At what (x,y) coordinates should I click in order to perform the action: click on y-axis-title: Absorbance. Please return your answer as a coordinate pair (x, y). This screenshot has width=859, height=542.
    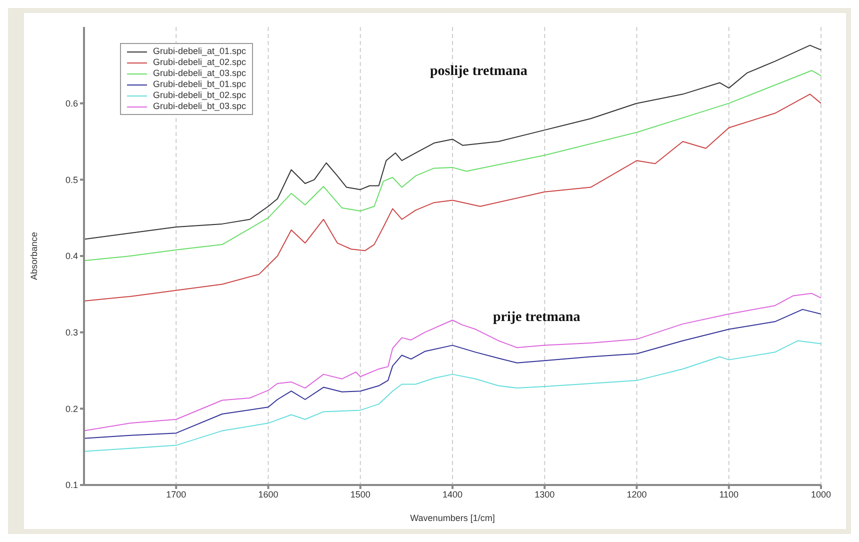
    Looking at the image, I should click on (34, 256).